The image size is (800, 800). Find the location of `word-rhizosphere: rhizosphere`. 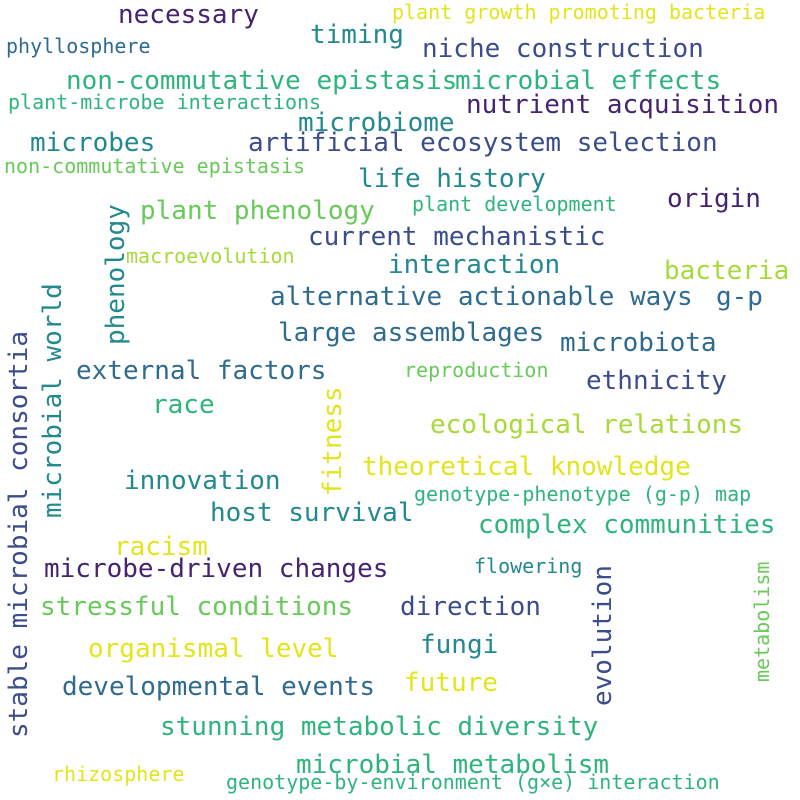

word-rhizosphere: rhizosphere is located at coordinates (118, 774).